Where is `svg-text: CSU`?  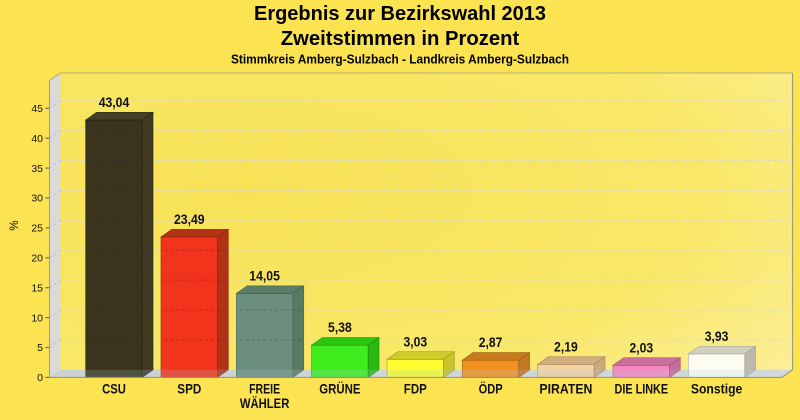 svg-text: CSU is located at coordinates (114, 389).